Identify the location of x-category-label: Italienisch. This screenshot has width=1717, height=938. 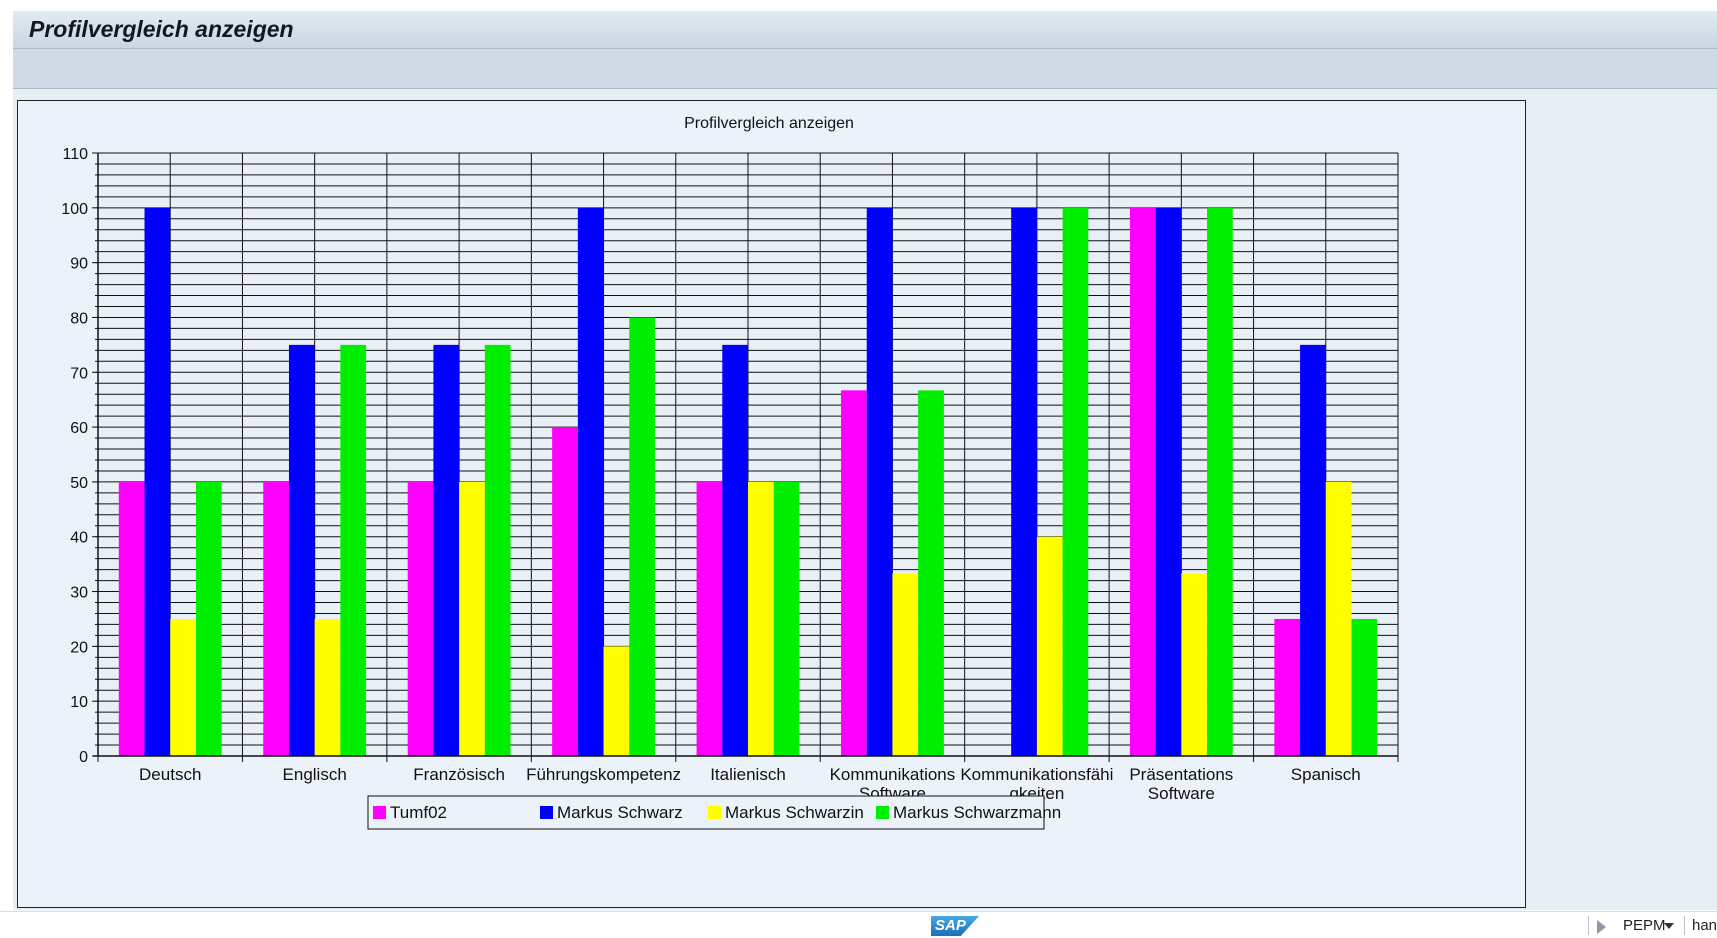
(748, 774).